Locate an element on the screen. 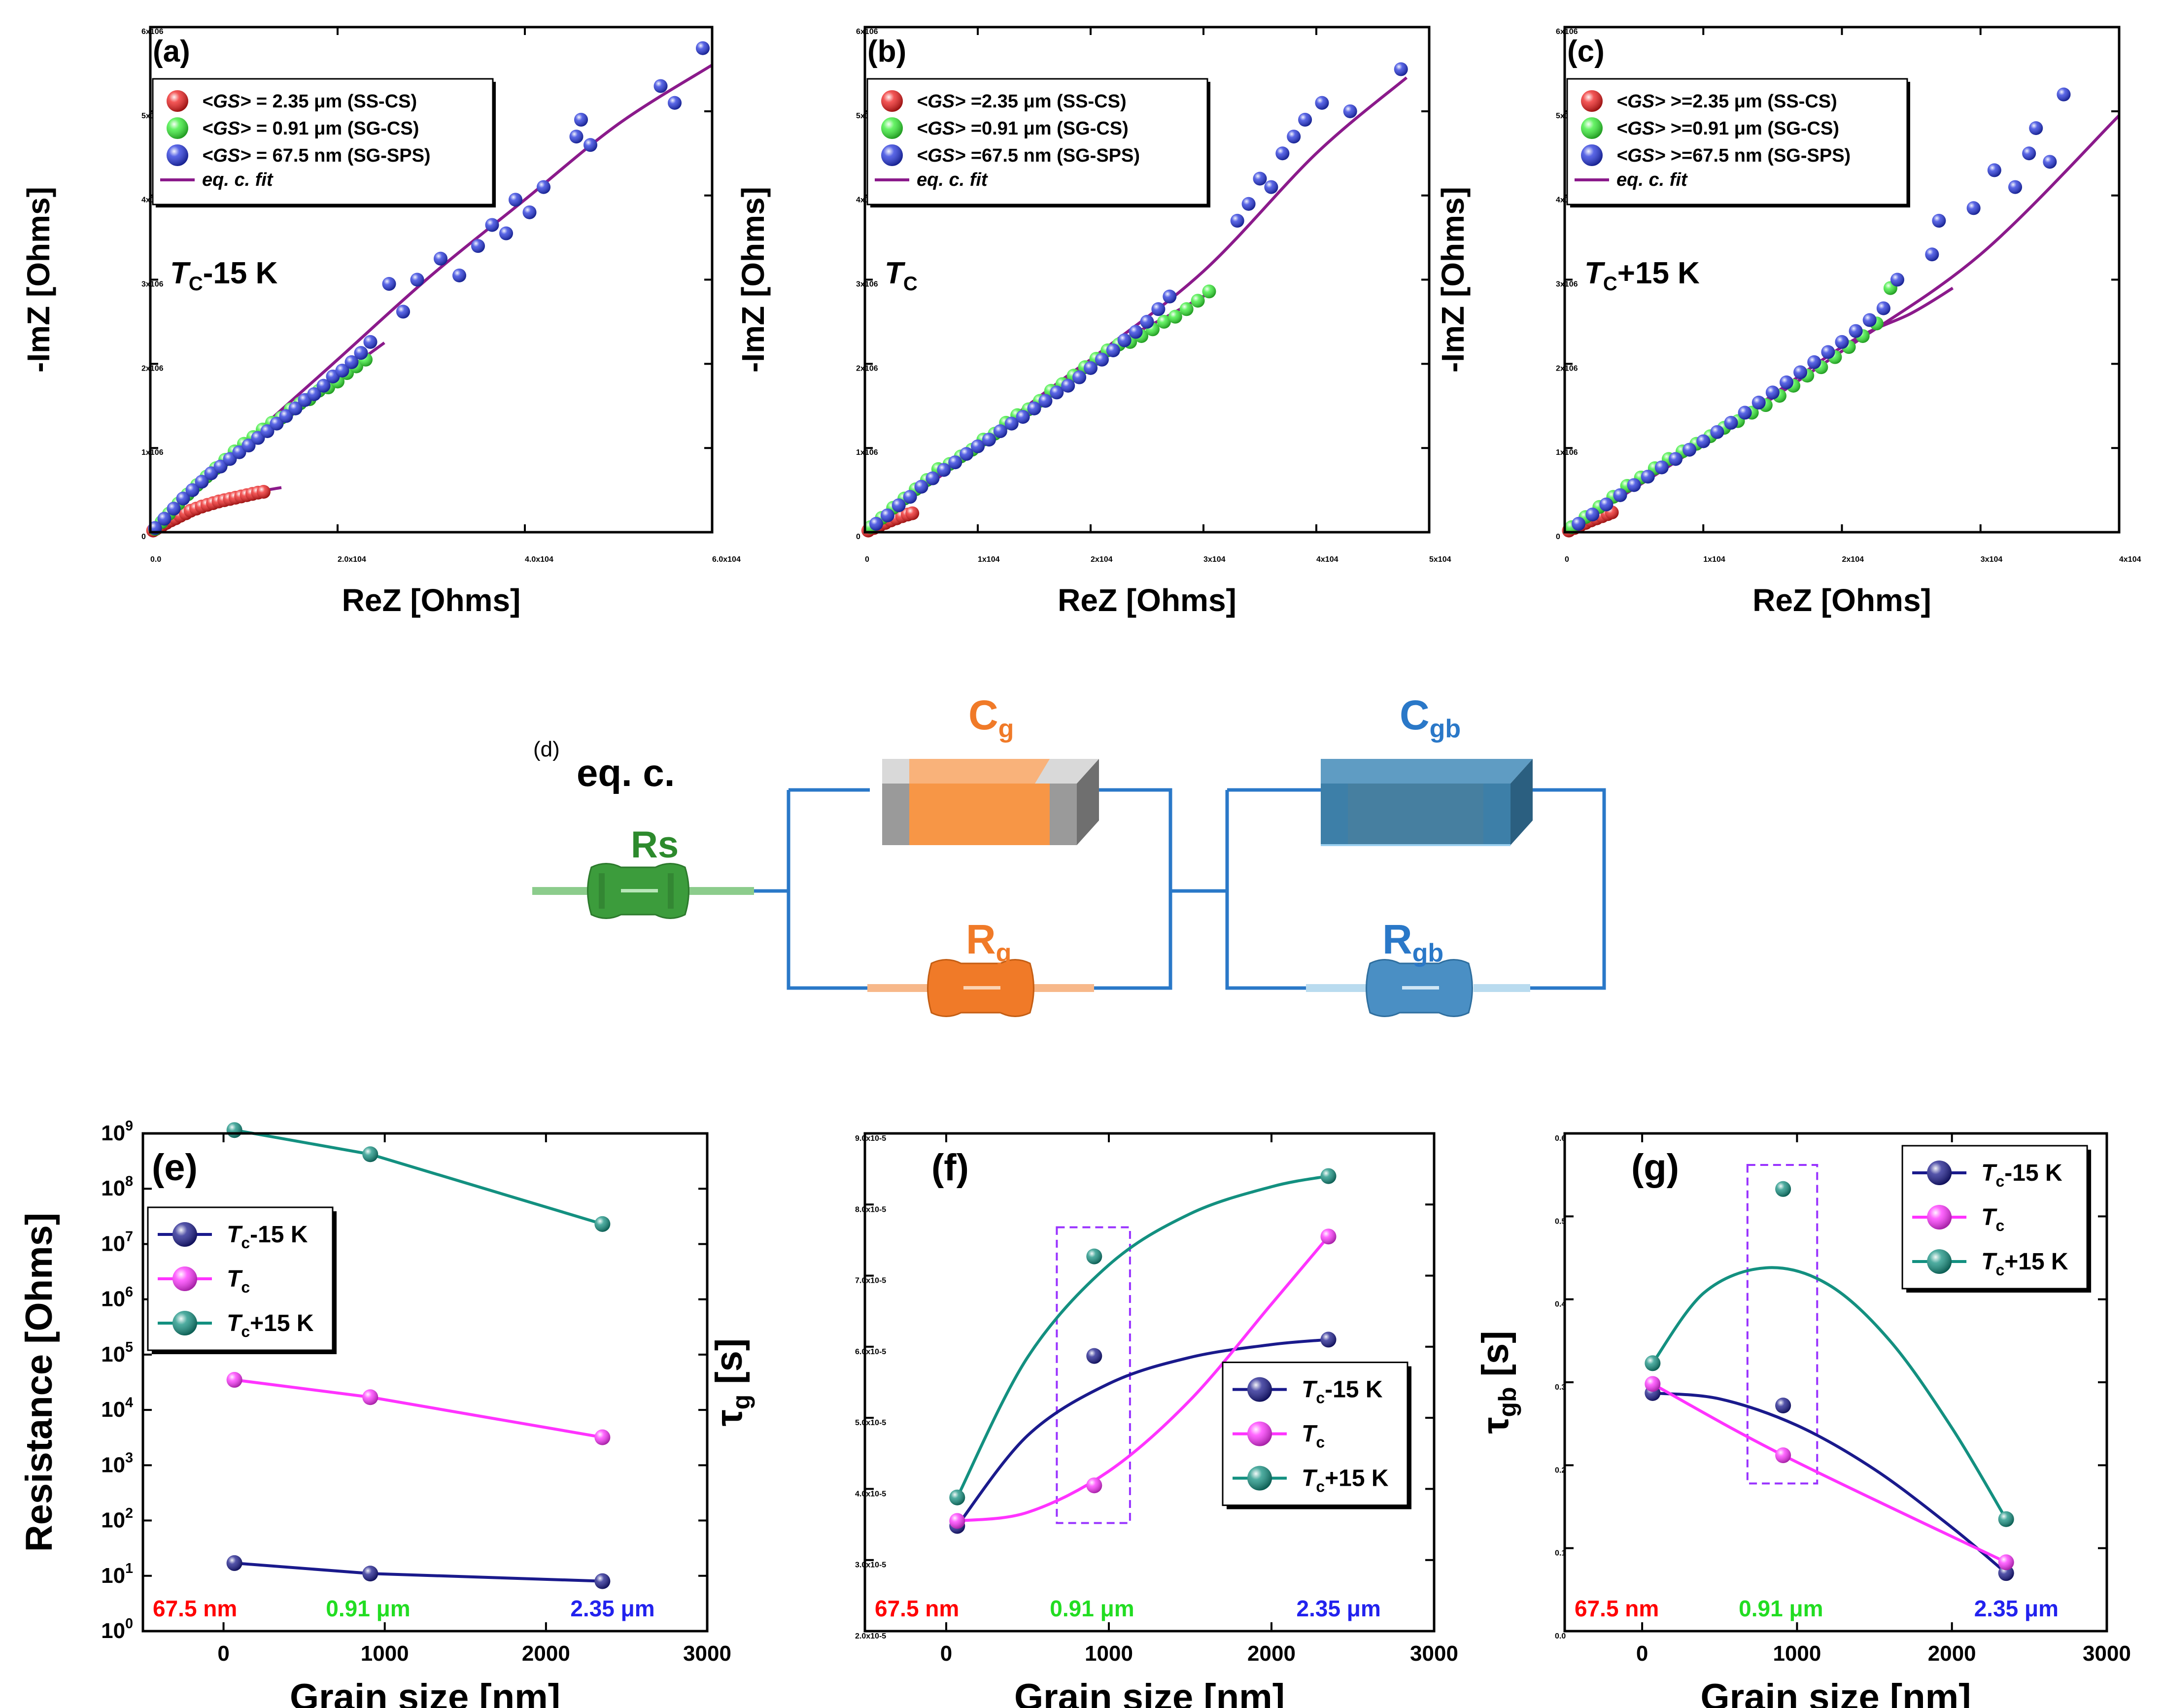  legend-entry: <GS> >=67.5 nm (SG-SPS) is located at coordinates (1733, 155).